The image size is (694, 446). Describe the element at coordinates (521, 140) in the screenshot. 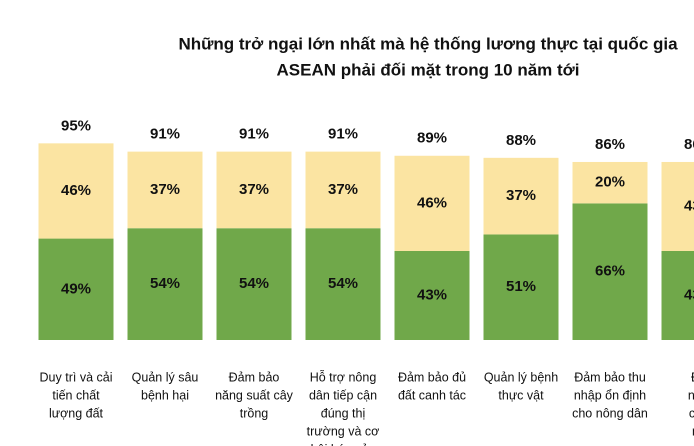

I see `total-label: 88%` at that location.